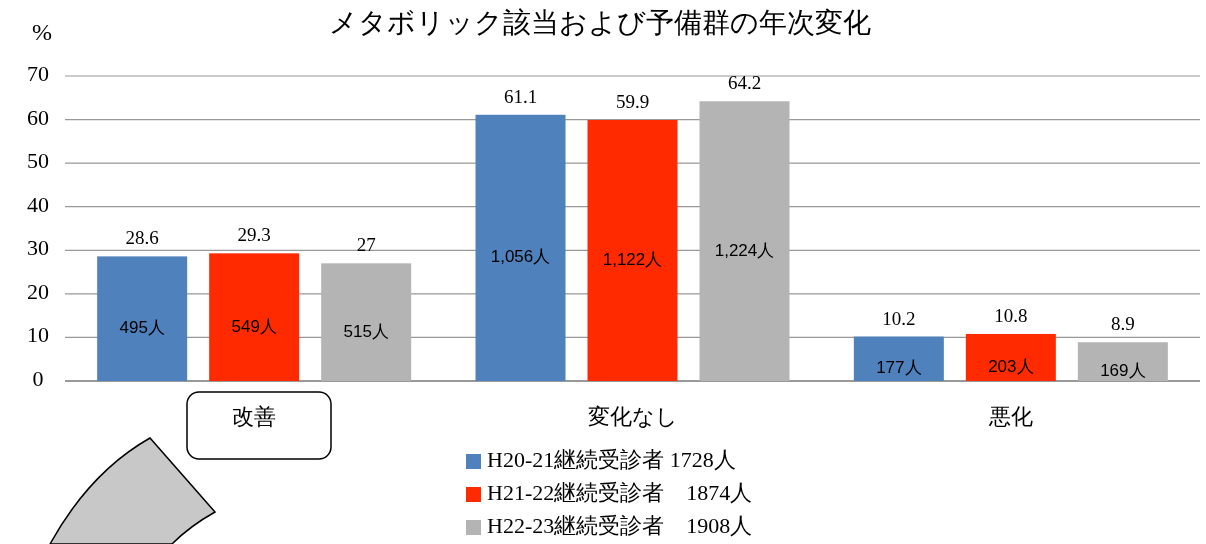  I want to click on annotation: 177人, so click(899, 368).